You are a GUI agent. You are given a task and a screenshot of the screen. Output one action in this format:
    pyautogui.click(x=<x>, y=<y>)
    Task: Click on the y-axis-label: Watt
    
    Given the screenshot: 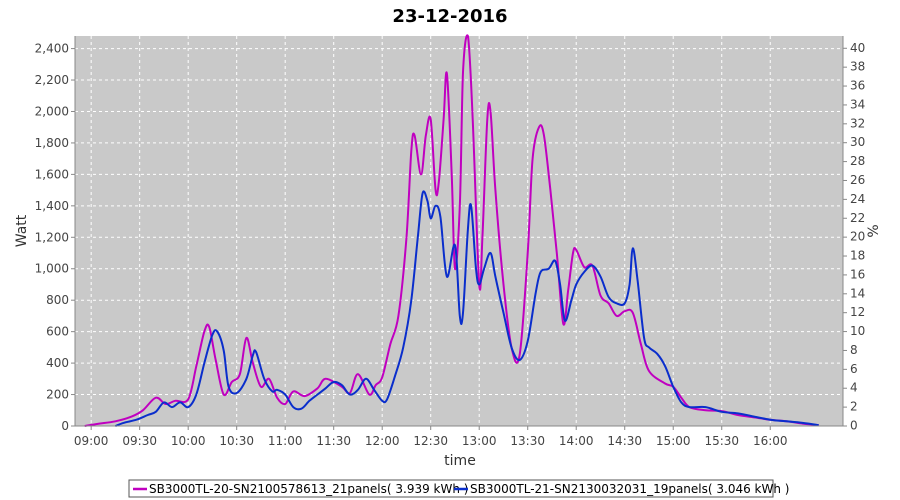 What is the action you would take?
    pyautogui.click(x=22, y=230)
    